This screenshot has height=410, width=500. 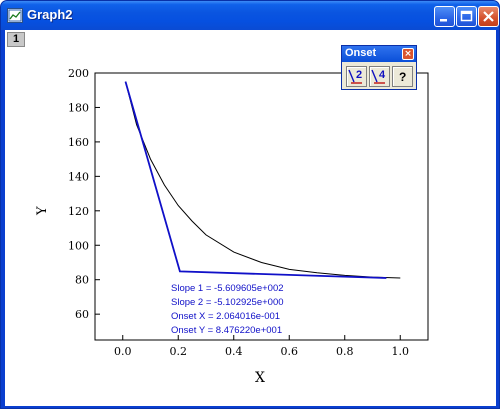 What do you see at coordinates (379, 54) in the screenshot?
I see `onset-toolbar-titlebar: Onset ×` at bounding box center [379, 54].